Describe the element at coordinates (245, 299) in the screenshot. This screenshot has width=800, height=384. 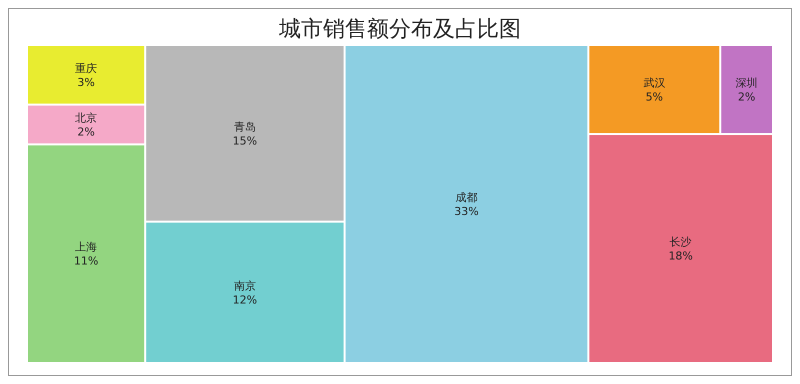
I see `data-label: 12%` at that location.